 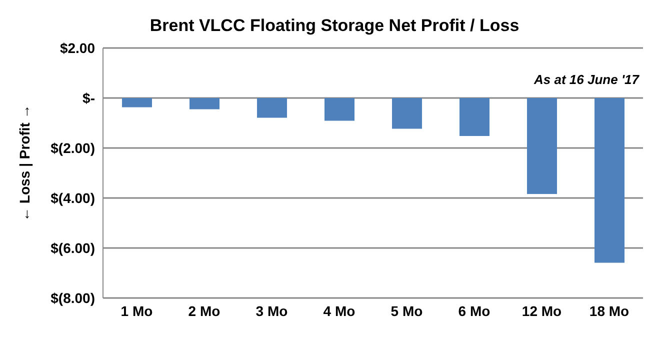 I want to click on y-tick-label: $(4.00), so click(x=72, y=198).